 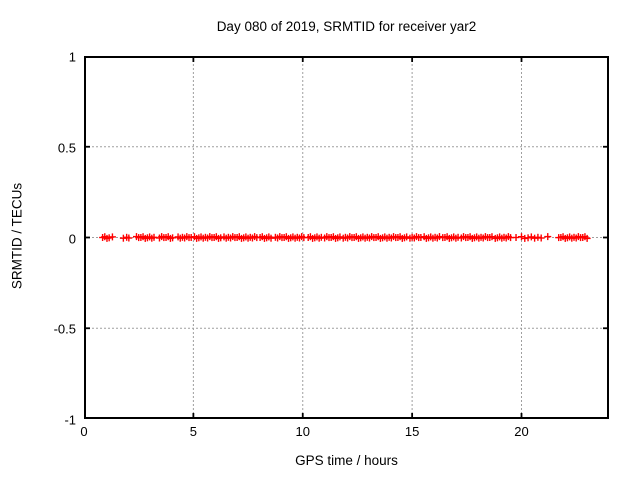 What do you see at coordinates (84, 431) in the screenshot?
I see `x-tick-label: 0` at bounding box center [84, 431].